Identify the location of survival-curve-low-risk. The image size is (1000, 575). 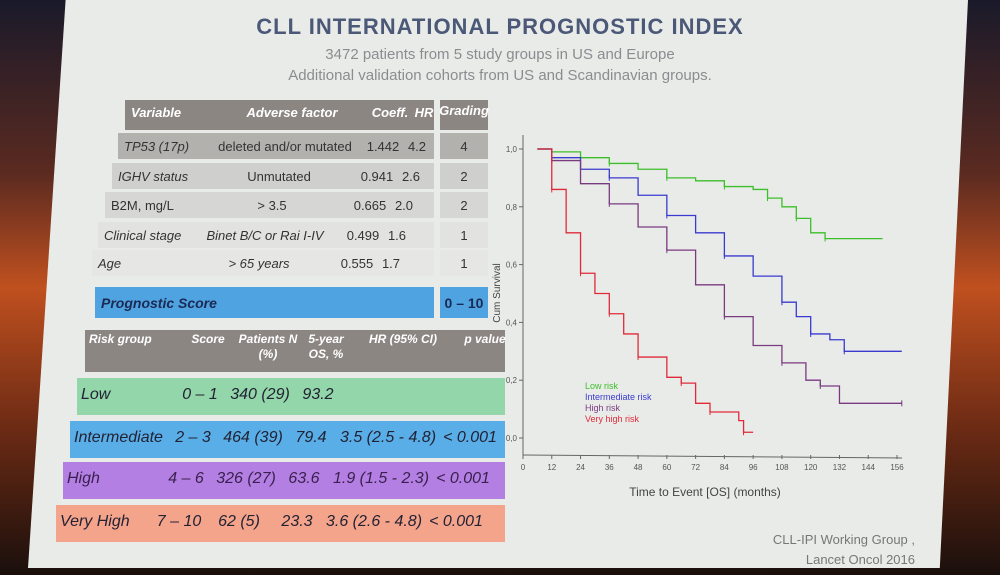
(710, 194).